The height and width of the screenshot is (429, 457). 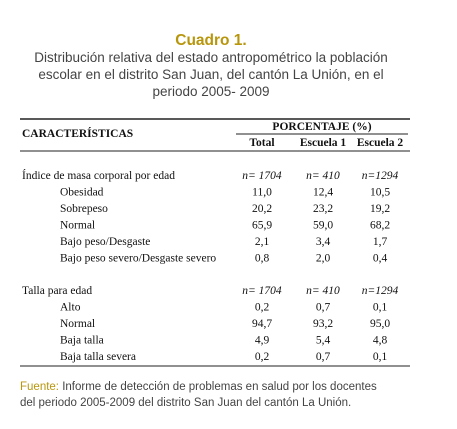 What do you see at coordinates (380, 259) in the screenshot?
I see `cell: 0,4` at bounding box center [380, 259].